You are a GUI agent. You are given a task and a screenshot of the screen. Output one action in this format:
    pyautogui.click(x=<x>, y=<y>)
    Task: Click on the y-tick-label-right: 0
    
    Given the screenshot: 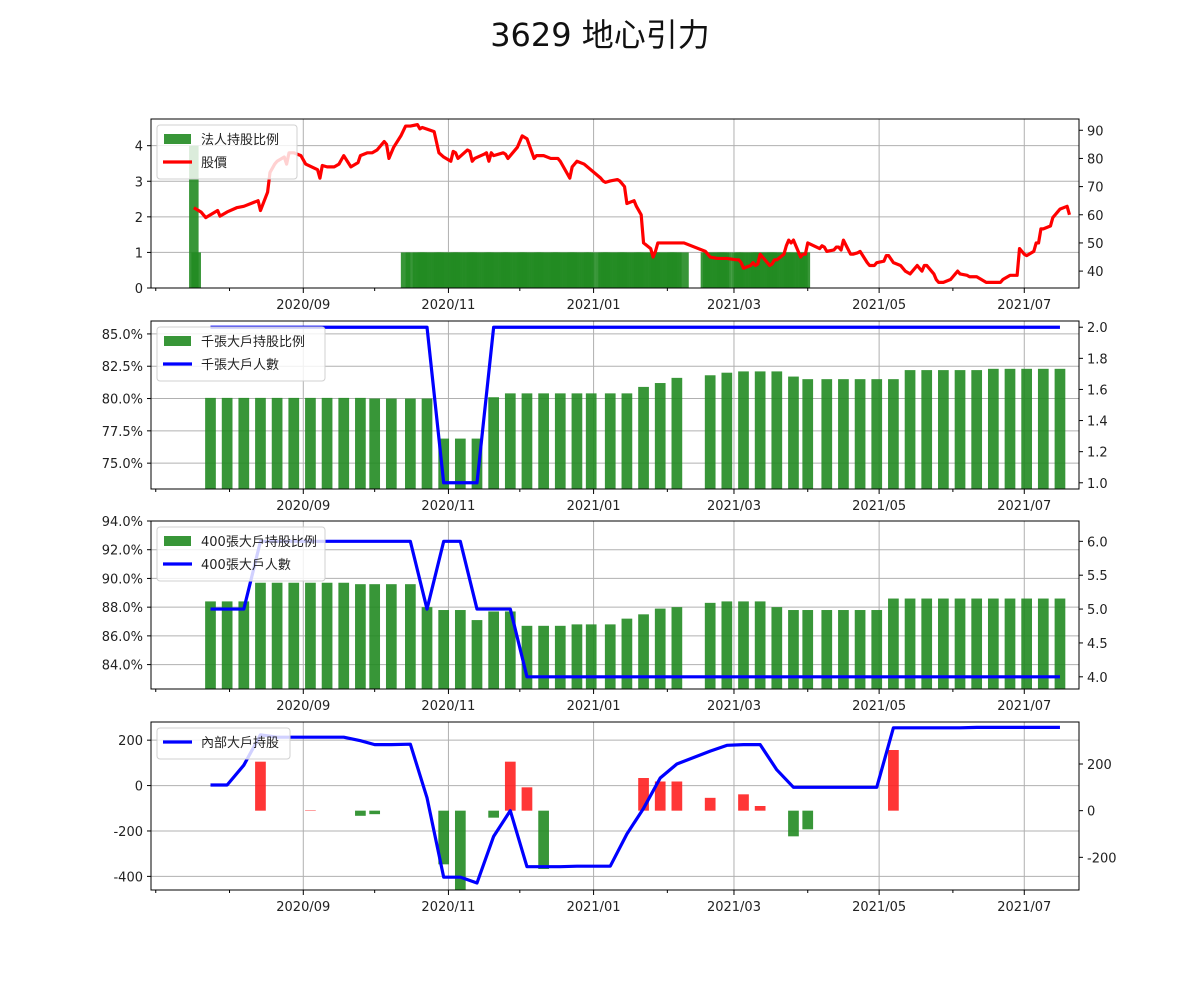 What is the action you would take?
    pyautogui.click(x=1091, y=812)
    